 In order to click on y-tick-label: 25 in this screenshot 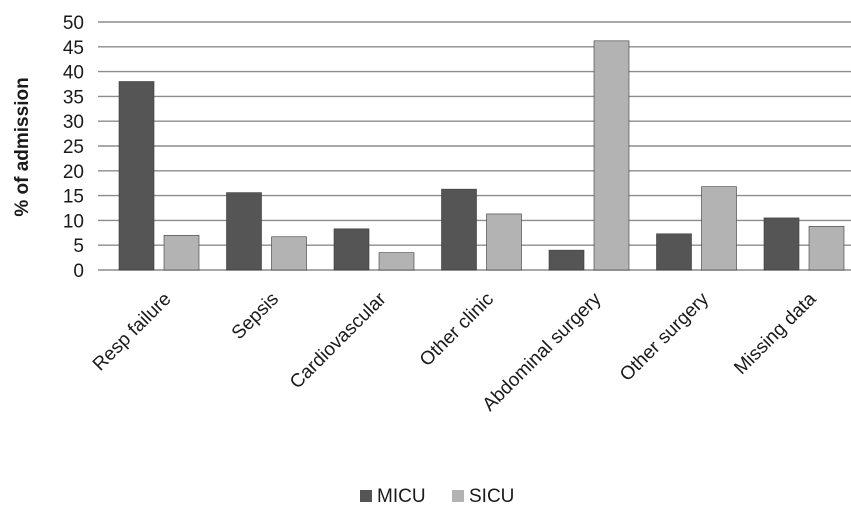, I will do `click(73, 147)`.